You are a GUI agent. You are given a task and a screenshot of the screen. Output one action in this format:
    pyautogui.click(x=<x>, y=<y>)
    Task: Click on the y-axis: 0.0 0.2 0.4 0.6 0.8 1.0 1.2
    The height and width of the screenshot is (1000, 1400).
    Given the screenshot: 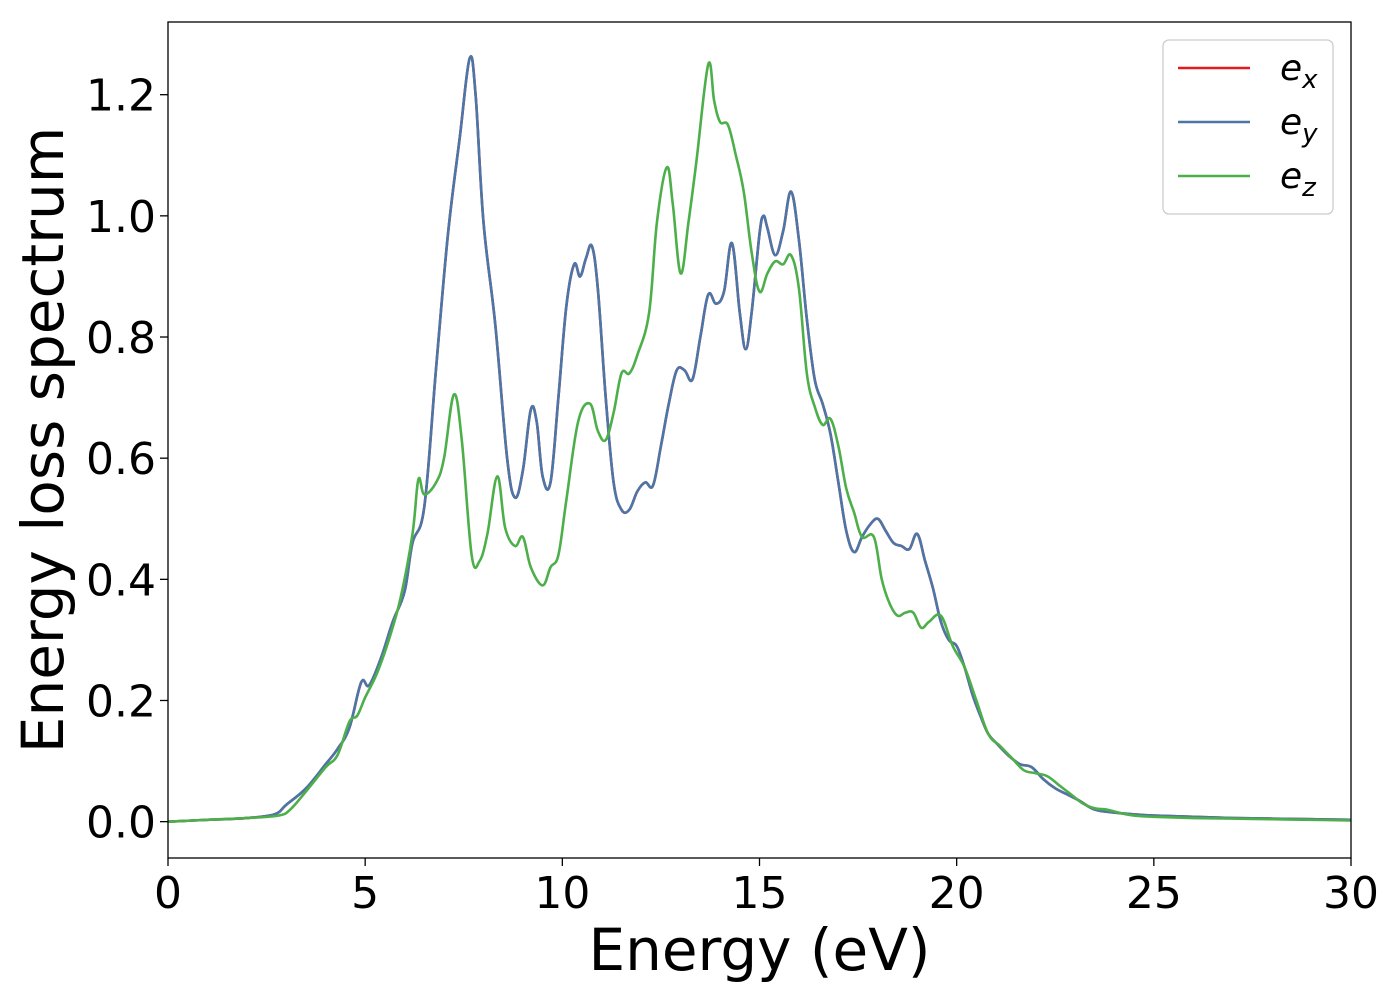 What is the action you would take?
    pyautogui.click(x=127, y=460)
    